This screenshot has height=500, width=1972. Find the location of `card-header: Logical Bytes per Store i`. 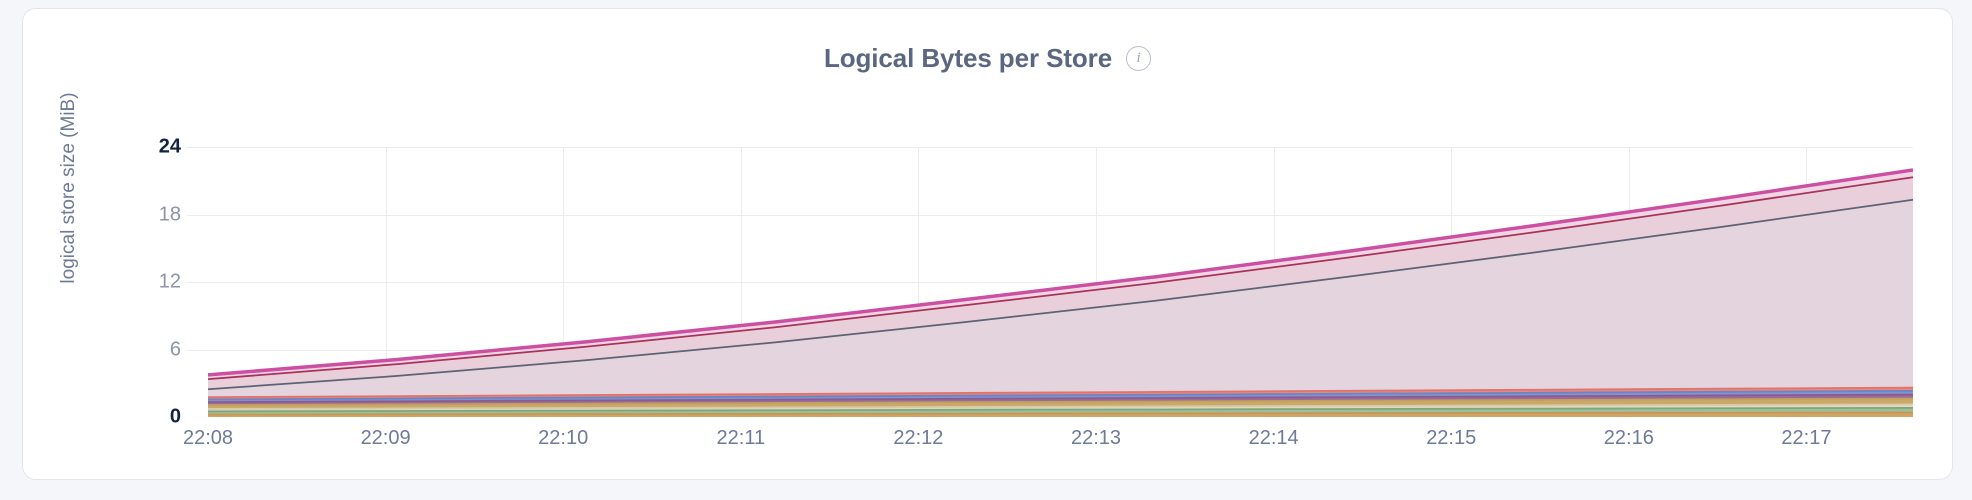

card-header: Logical Bytes per Store i is located at coordinates (987, 58).